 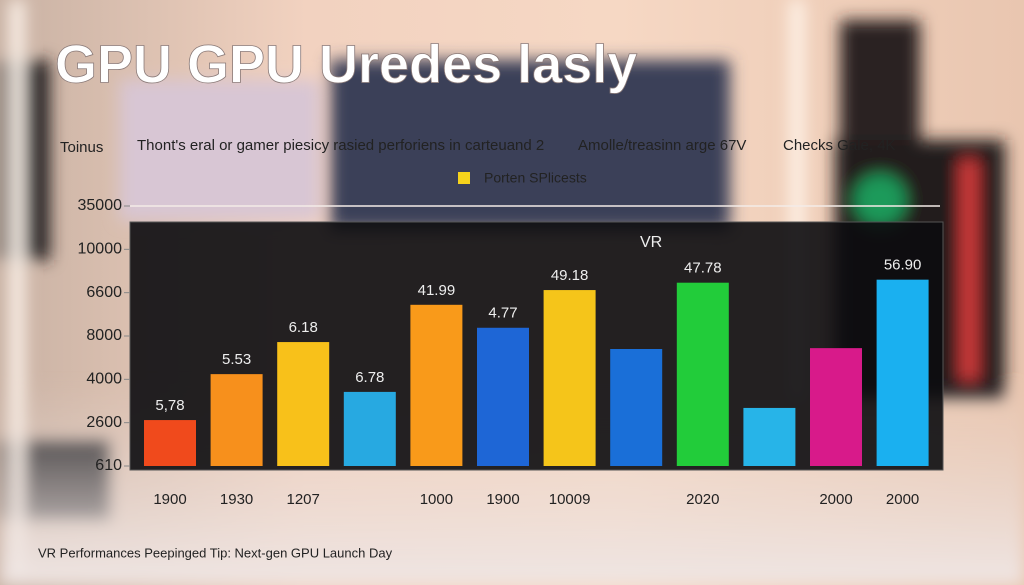 I want to click on bar-label: 41.99, so click(x=437, y=290).